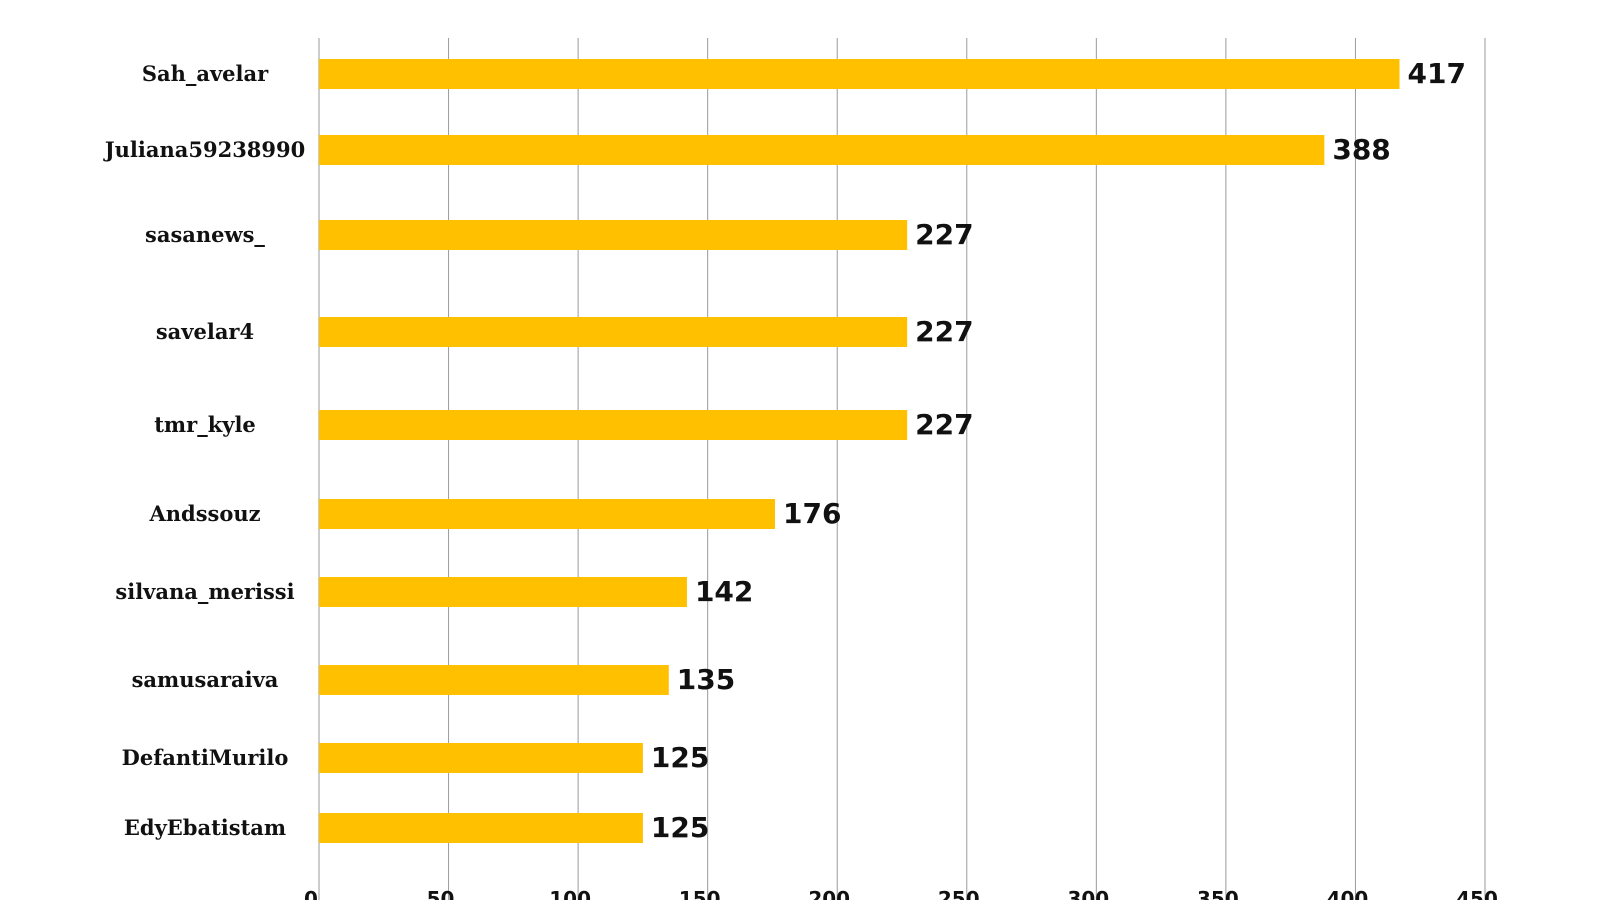  What do you see at coordinates (311, 893) in the screenshot?
I see `x-tick-label: 0` at bounding box center [311, 893].